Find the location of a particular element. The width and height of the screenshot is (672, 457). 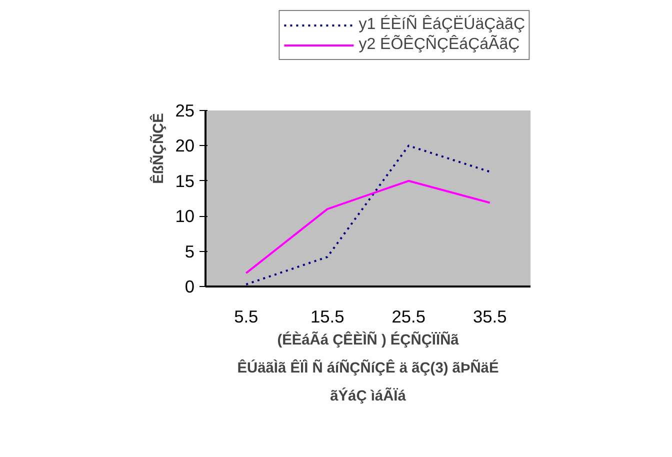

x-tick-label: 25.5 is located at coordinates (409, 316).